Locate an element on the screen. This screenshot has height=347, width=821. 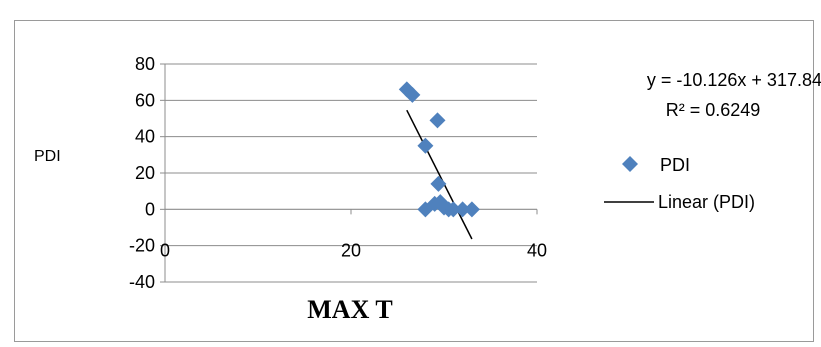
trendline is located at coordinates (439, 174).